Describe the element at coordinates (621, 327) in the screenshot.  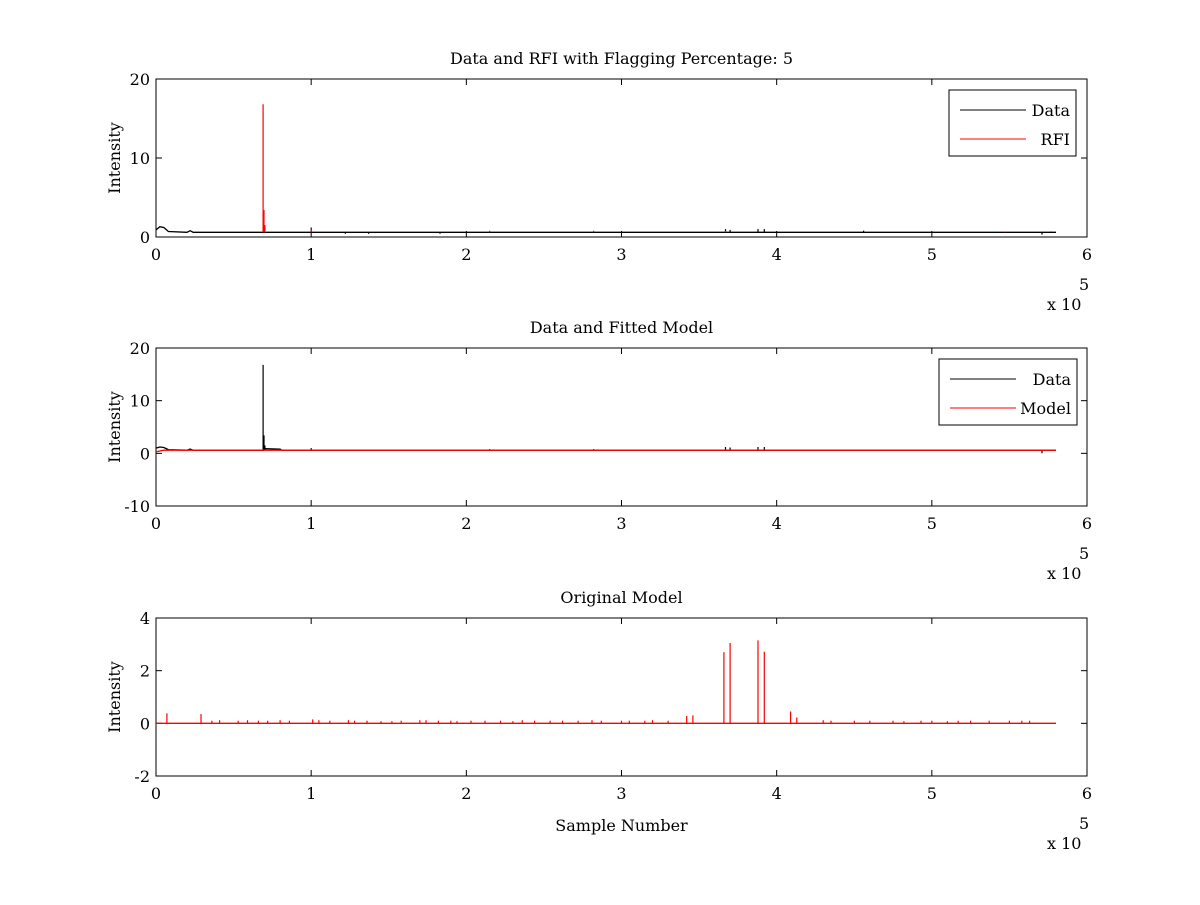
I see `subplot-title: Data and Fitted Model` at that location.